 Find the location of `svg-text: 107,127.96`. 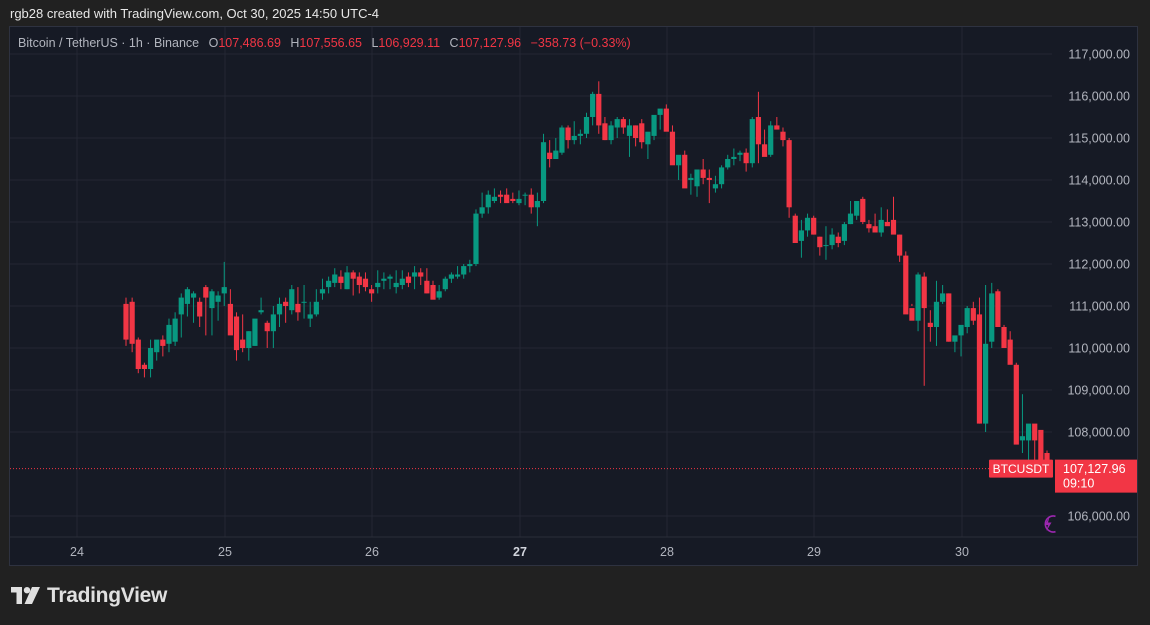

svg-text: 107,127.96 is located at coordinates (1094, 469).